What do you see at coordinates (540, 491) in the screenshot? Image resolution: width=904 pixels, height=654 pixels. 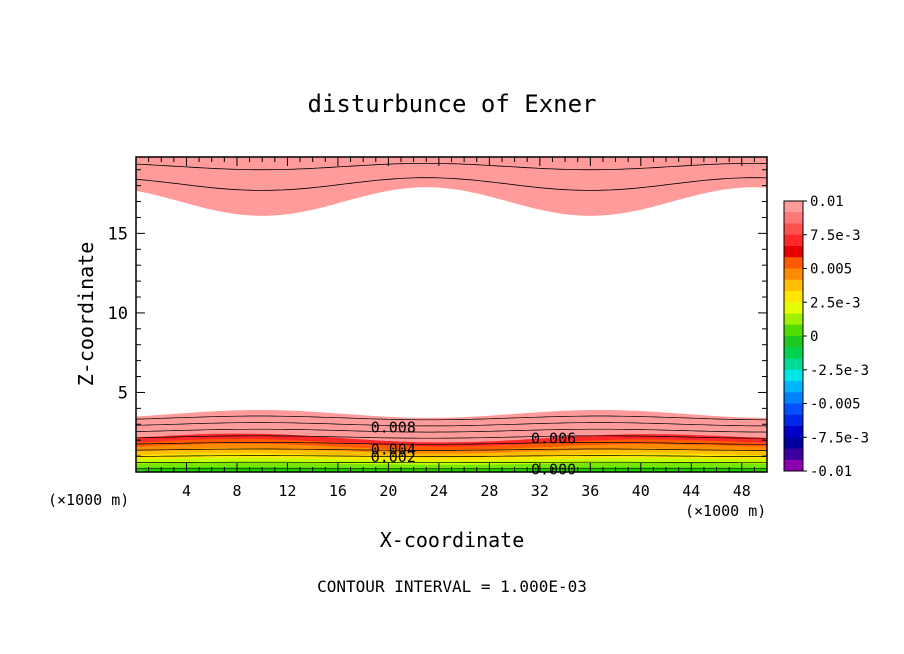 I see `x-tick-label: 32` at bounding box center [540, 491].